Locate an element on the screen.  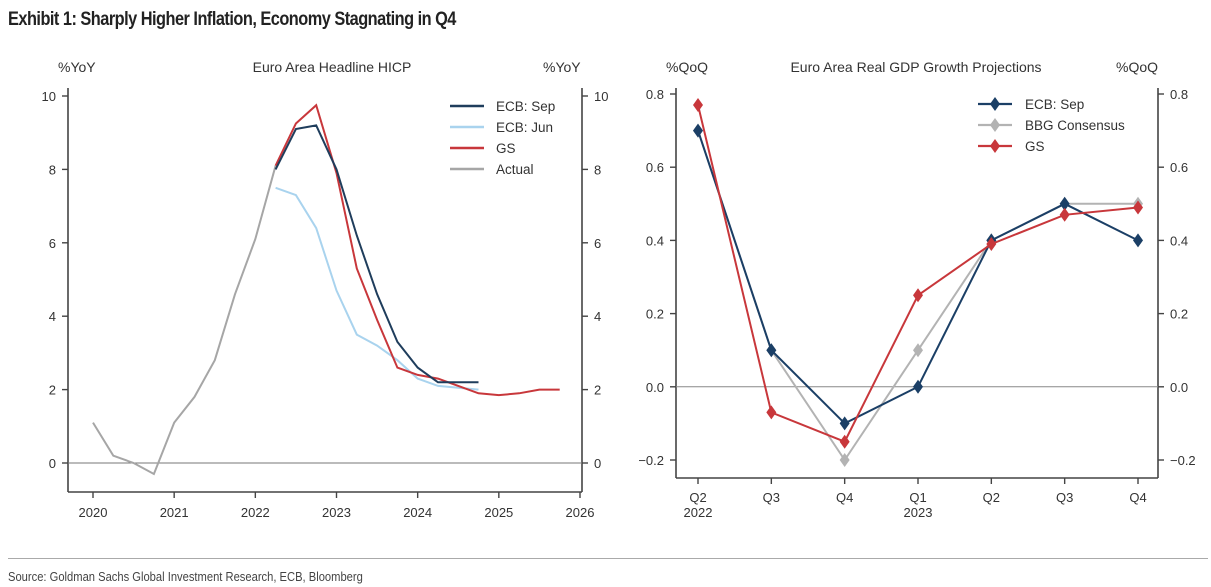
y-tick-label-left: 10 is located at coordinates (49, 96).